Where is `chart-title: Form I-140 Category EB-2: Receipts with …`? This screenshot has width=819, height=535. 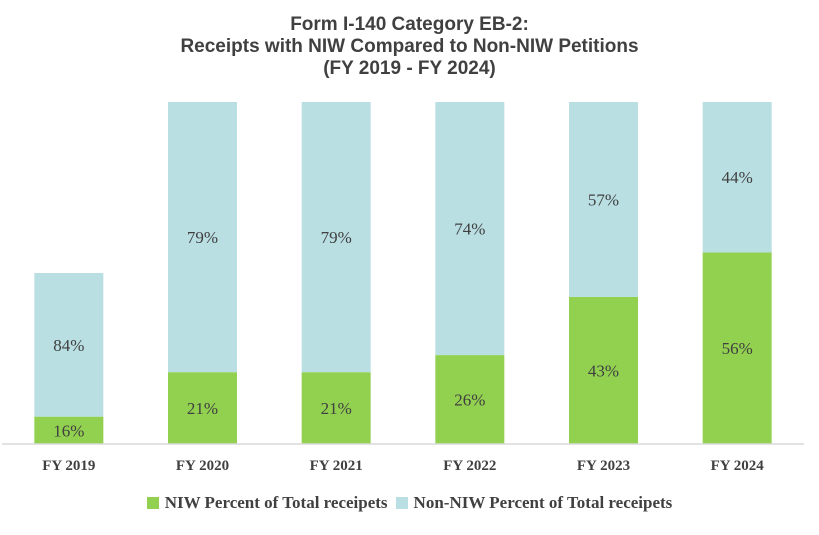 chart-title: Form I-140 Category EB-2: Receipts with … is located at coordinates (409, 47).